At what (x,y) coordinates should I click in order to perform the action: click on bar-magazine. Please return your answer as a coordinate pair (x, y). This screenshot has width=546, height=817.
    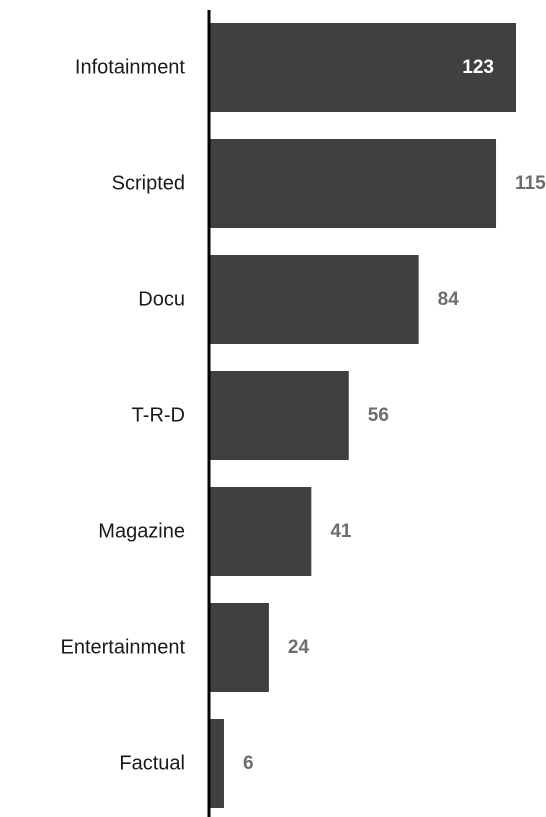
    Looking at the image, I should click on (260, 531).